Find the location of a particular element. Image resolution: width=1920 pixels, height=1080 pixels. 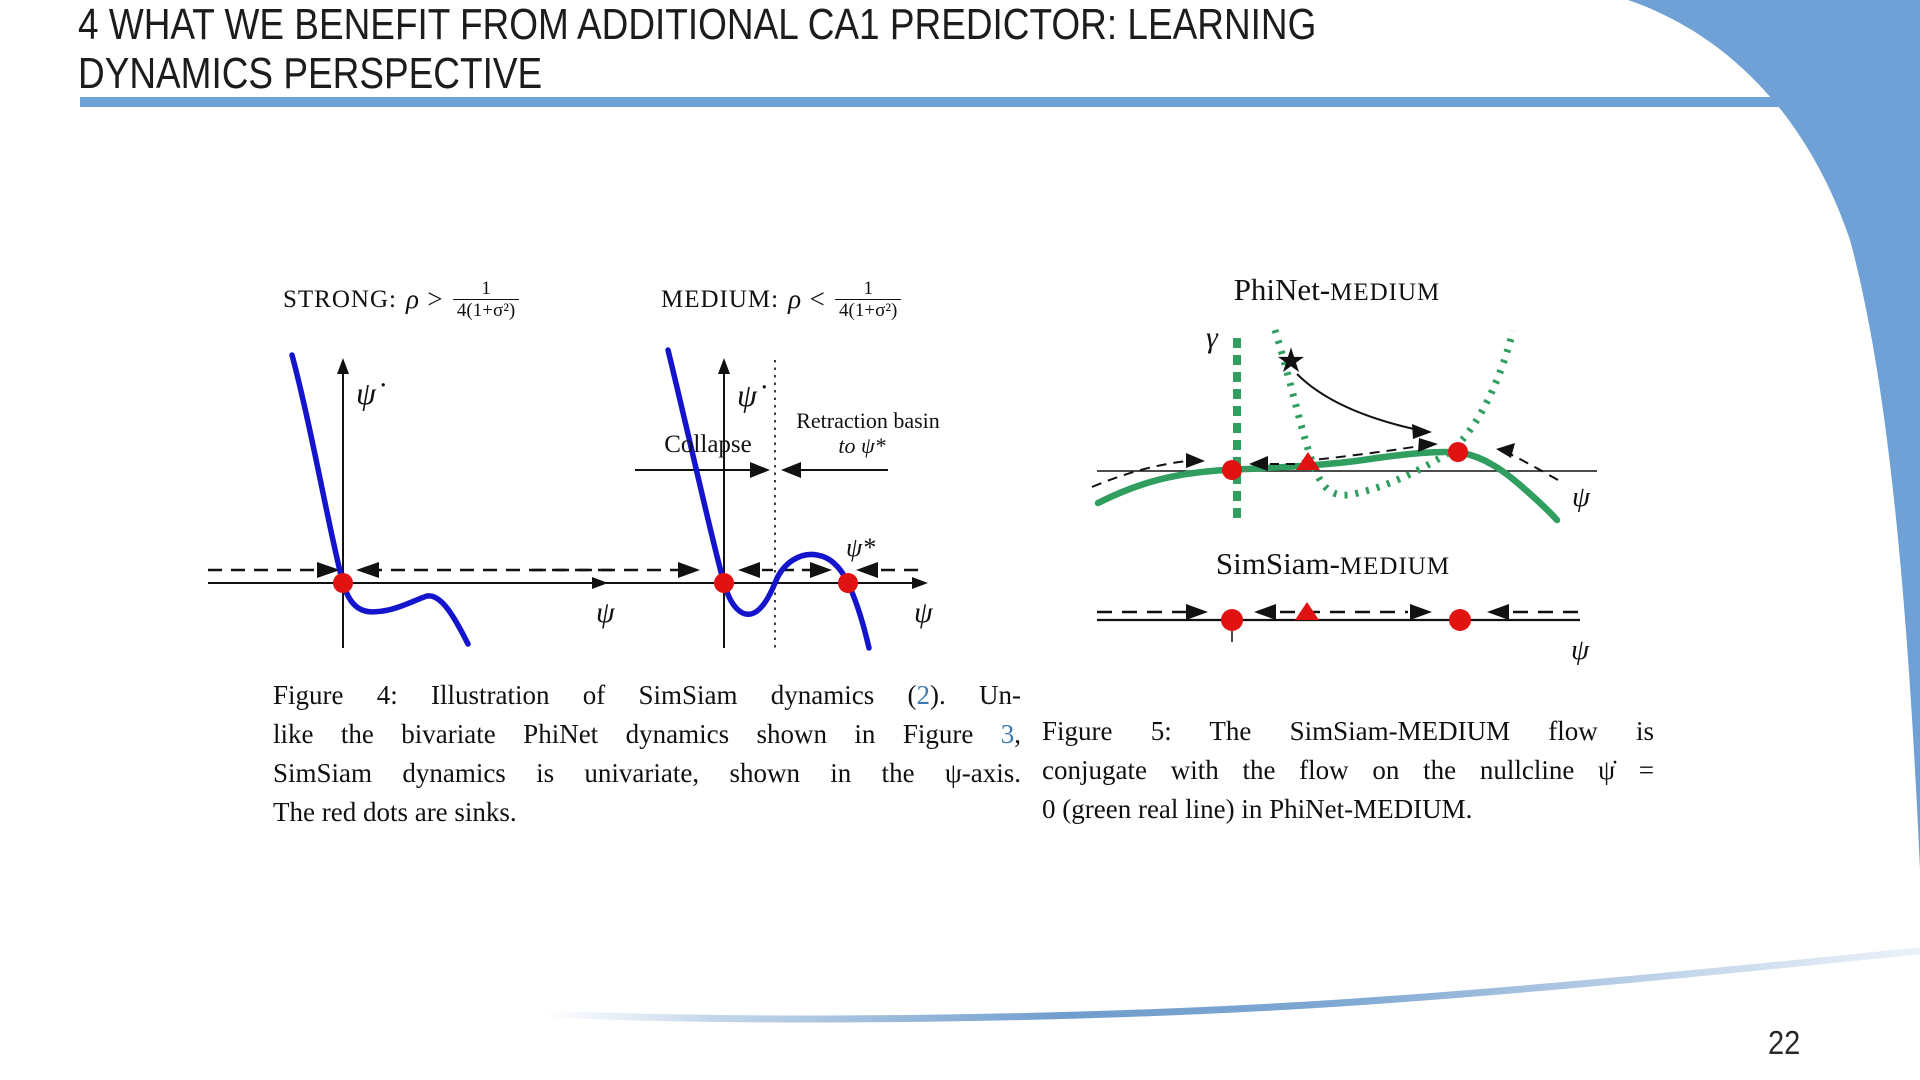

simsiam-medium-curve is located at coordinates (768, 499).